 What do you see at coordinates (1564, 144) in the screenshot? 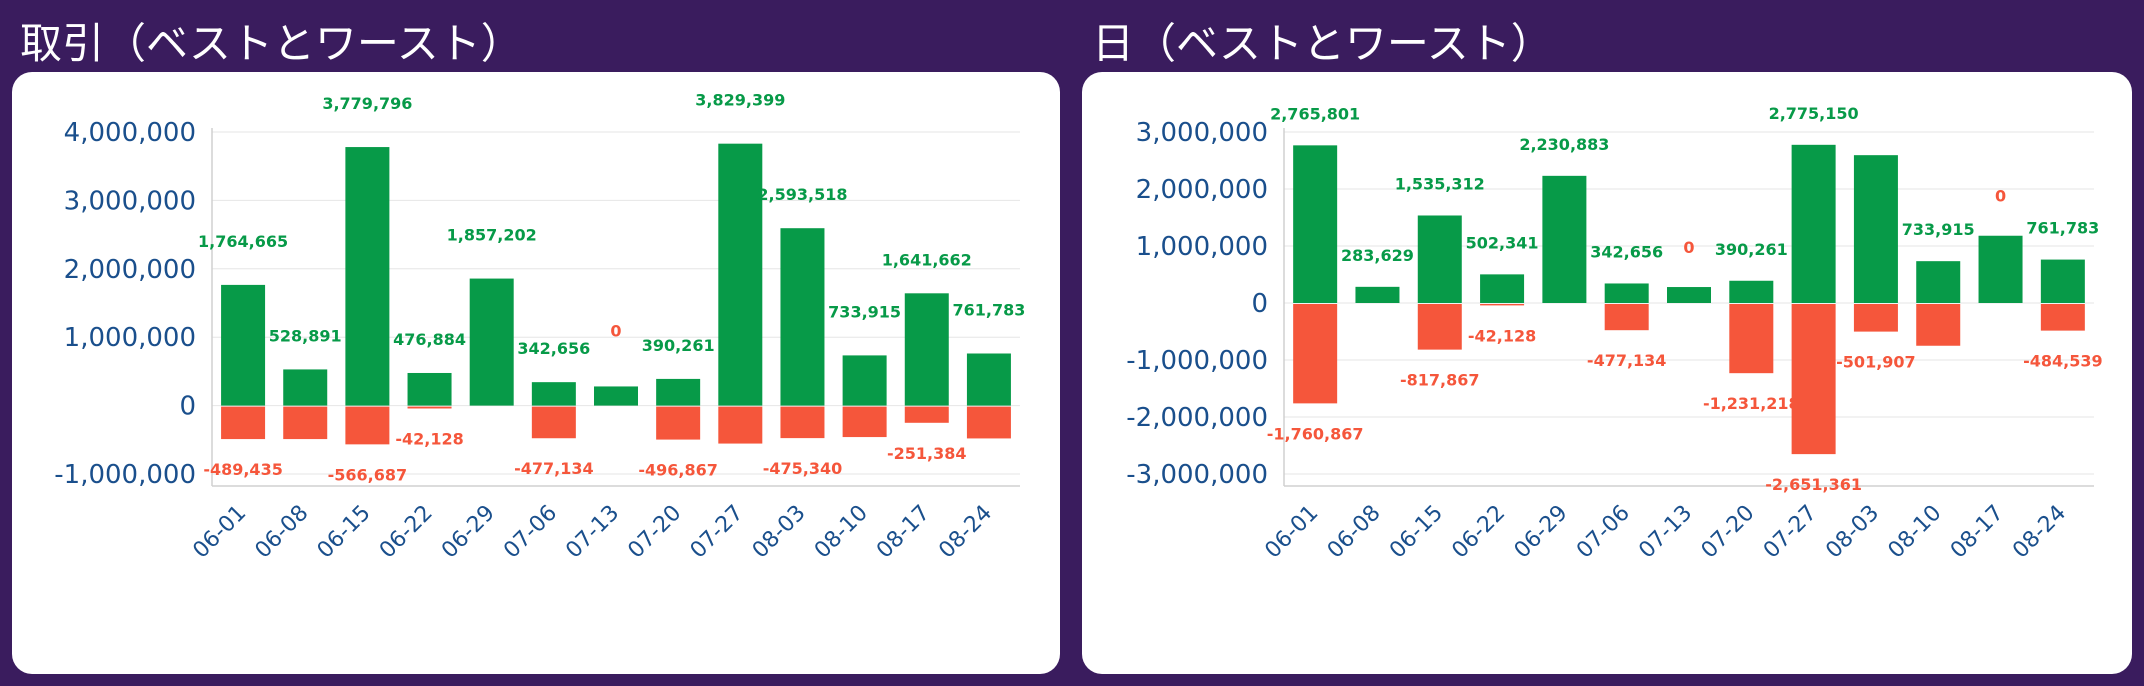
I see `positive-data-label: 2,230,883` at bounding box center [1564, 144].